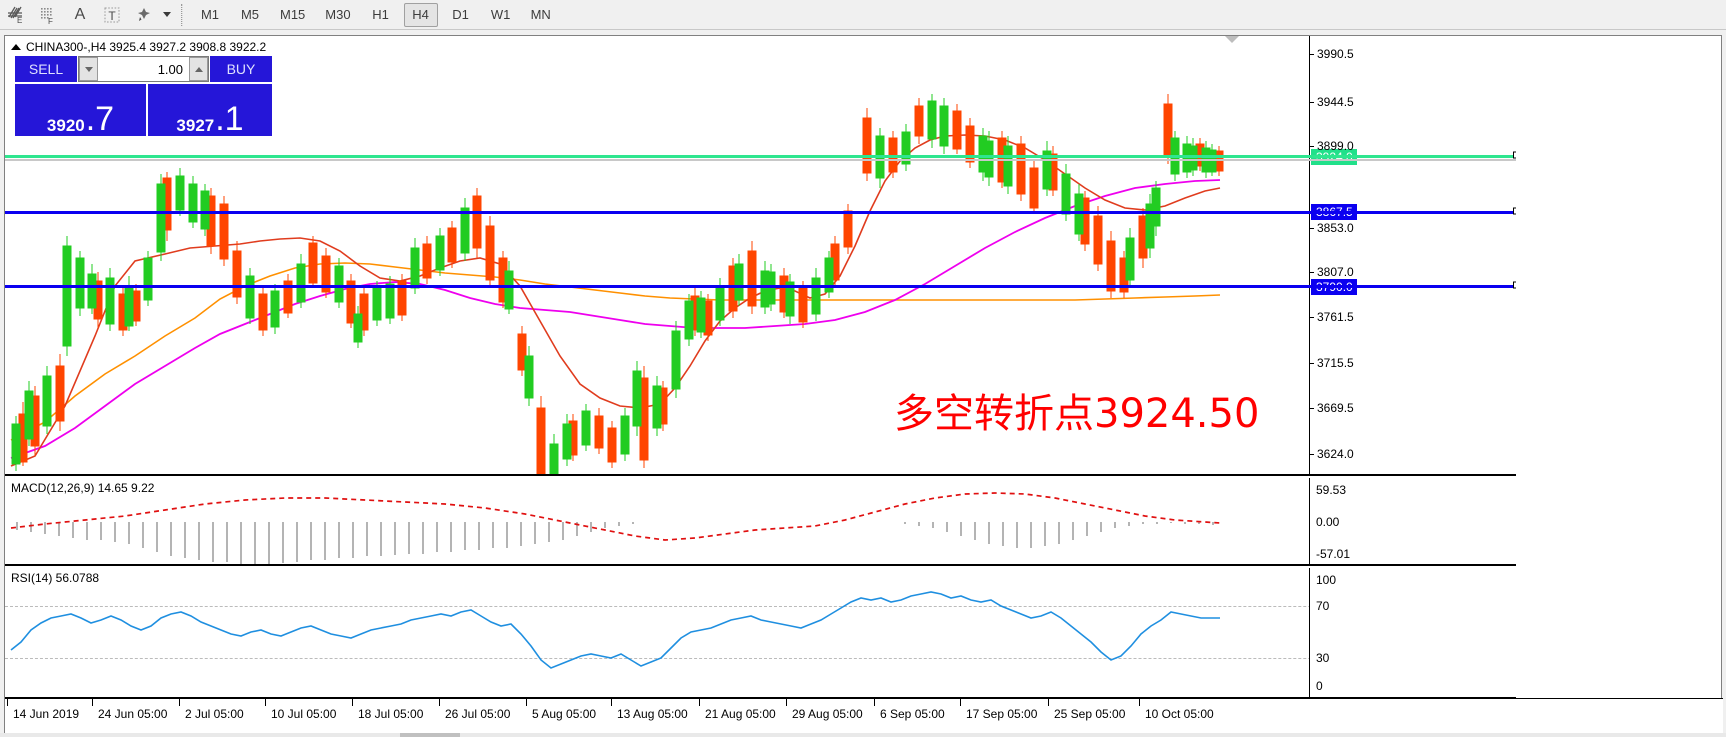  What do you see at coordinates (146, 47) in the screenshot?
I see `chart-symbol-ohlc: CHINA300-,H4 3925.4 3927.2 3908.8 3922.2` at bounding box center [146, 47].